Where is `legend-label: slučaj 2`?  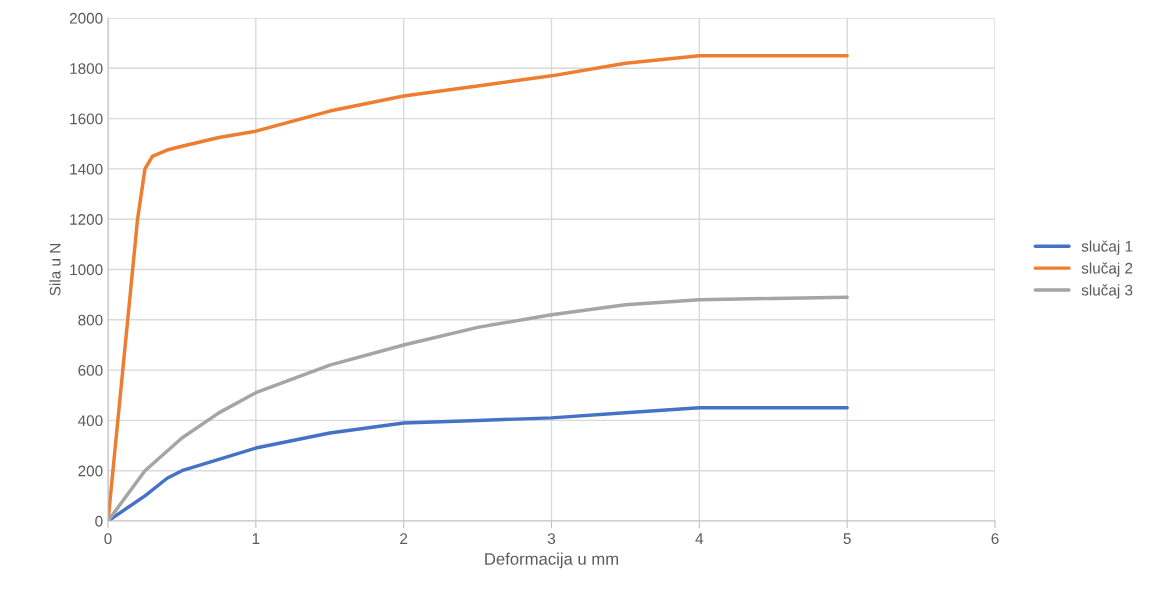
legend-label: slučaj 2 is located at coordinates (1107, 269).